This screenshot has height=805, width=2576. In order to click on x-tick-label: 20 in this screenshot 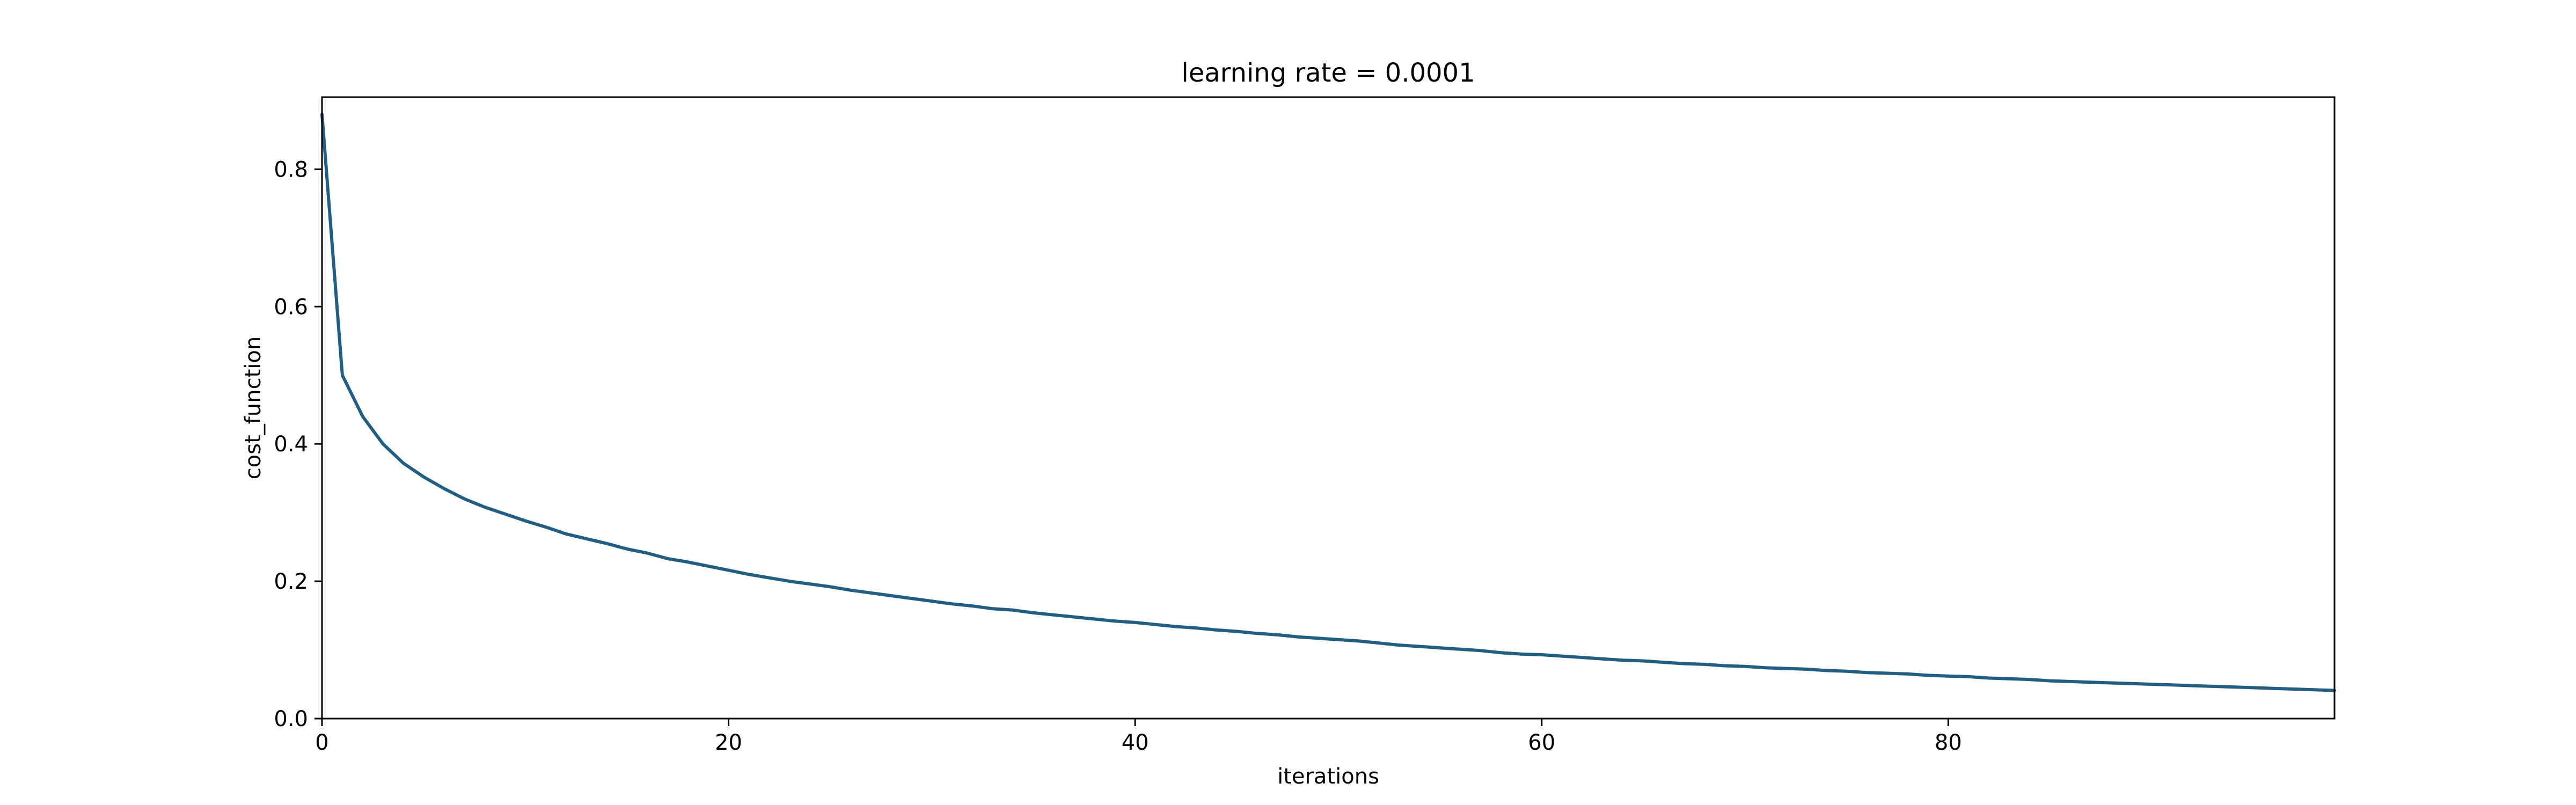, I will do `click(728, 742)`.